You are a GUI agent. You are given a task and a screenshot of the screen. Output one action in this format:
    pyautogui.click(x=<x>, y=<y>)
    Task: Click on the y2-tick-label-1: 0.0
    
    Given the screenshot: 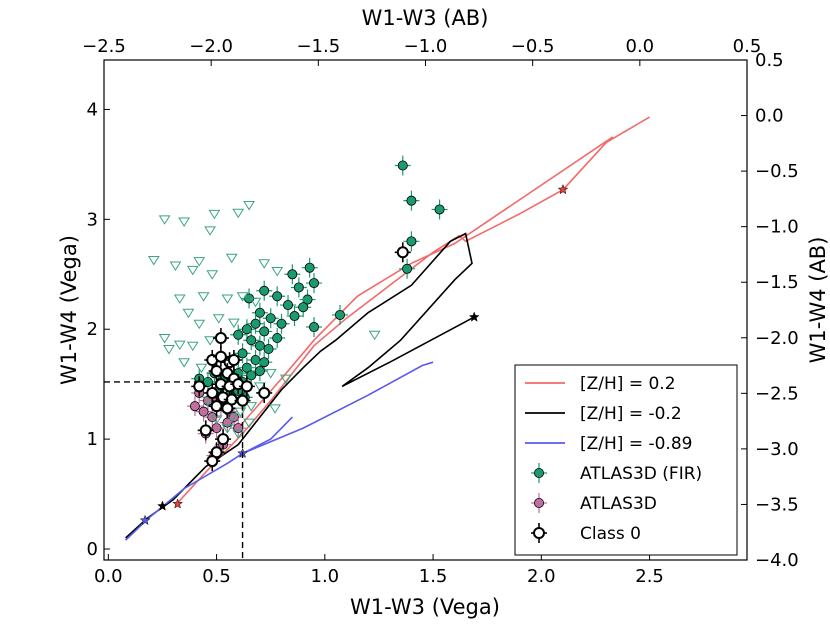 What is the action you would take?
    pyautogui.click(x=769, y=116)
    